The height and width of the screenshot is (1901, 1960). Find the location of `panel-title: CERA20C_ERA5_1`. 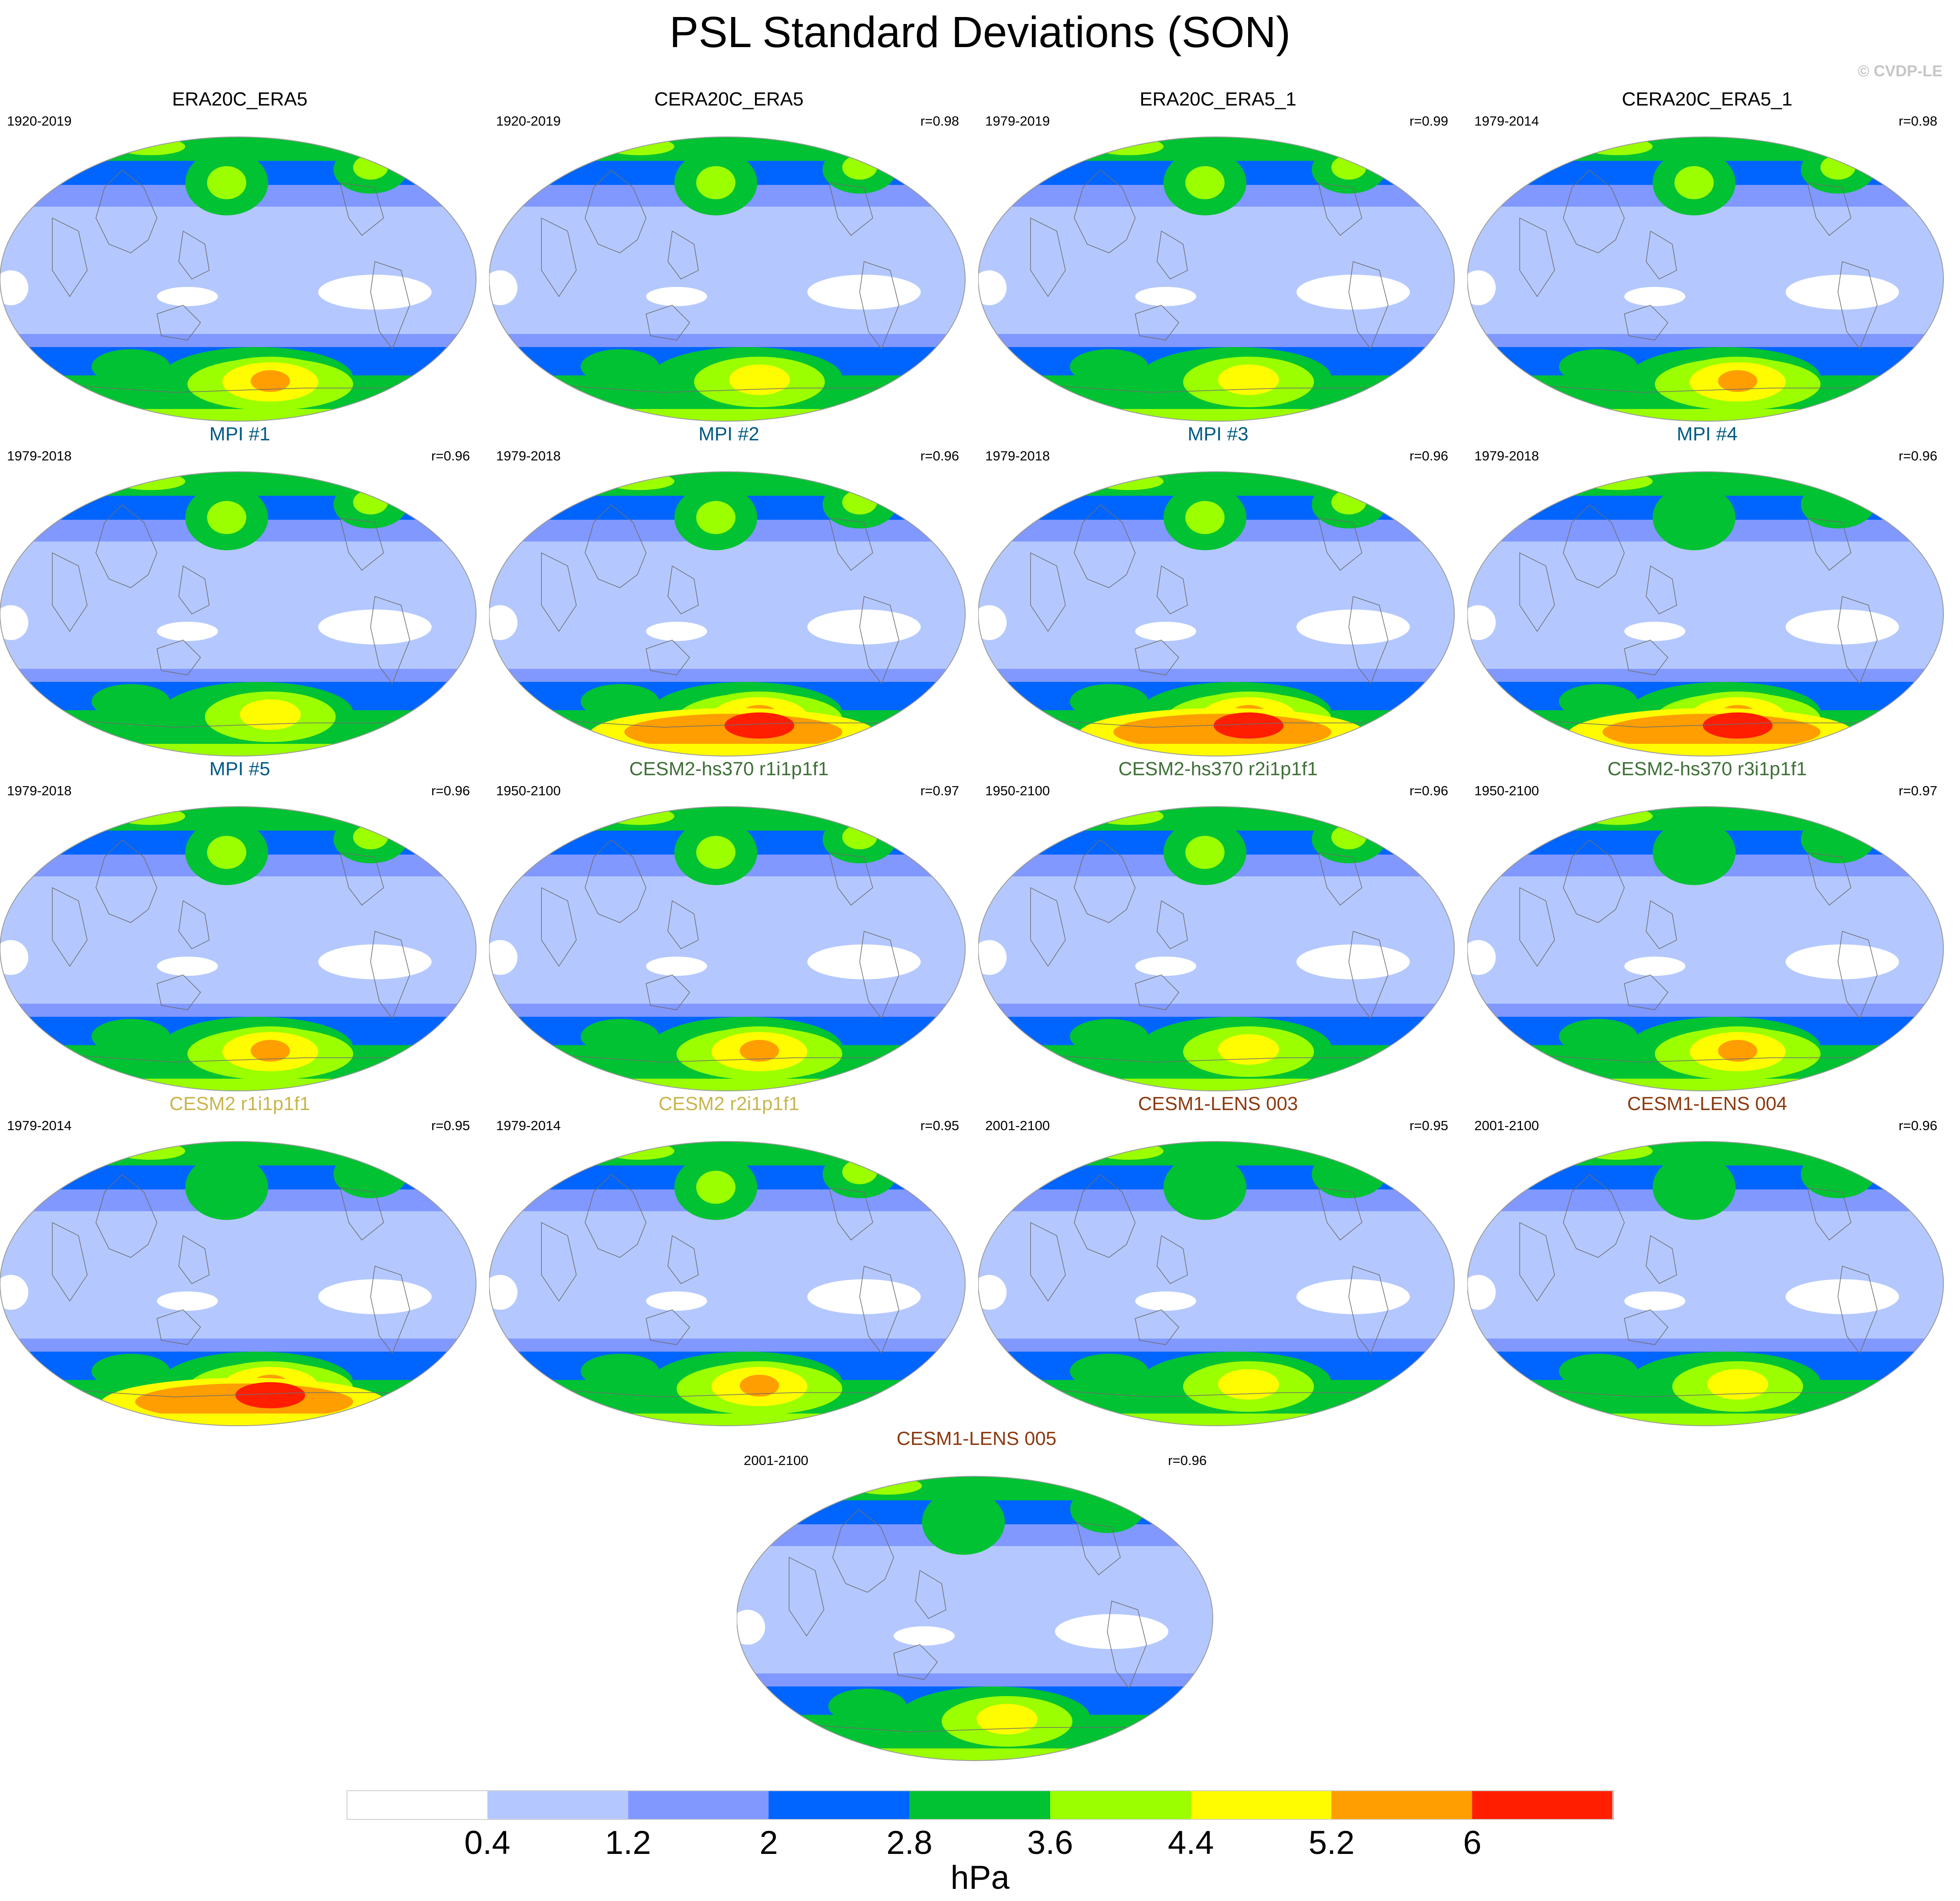

panel-title: CERA20C_ERA5_1 is located at coordinates (1707, 99).